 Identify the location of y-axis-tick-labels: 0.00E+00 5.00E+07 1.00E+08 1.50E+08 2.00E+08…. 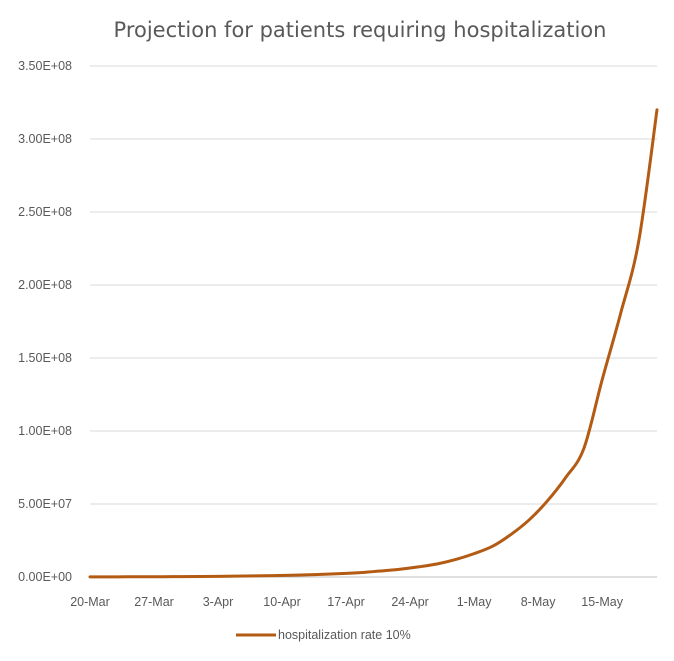
(45, 321).